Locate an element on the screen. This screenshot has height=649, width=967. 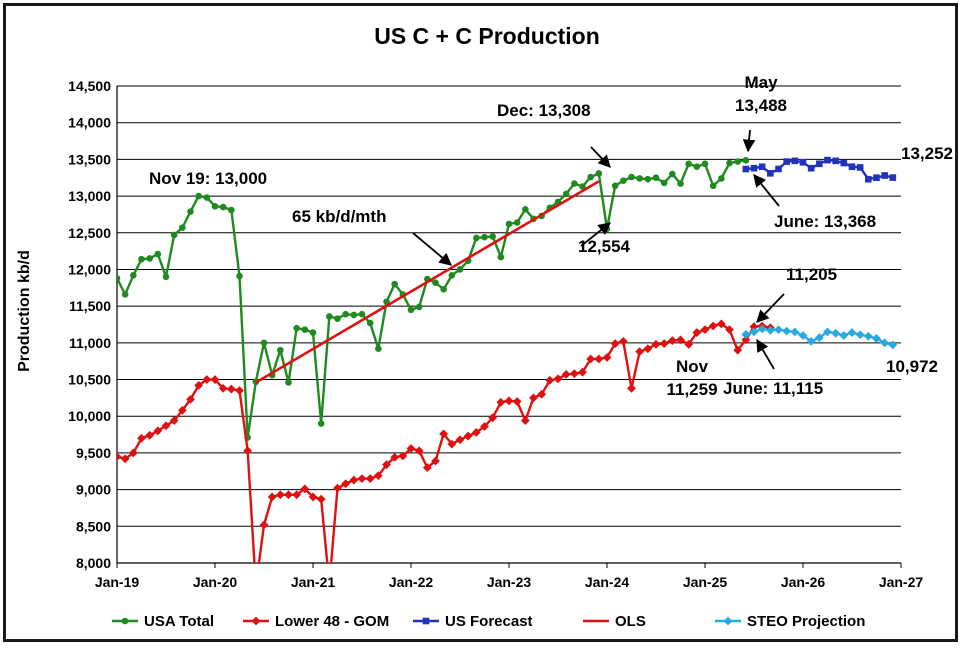
y-tick-label: 9,000 is located at coordinates (93, 490).